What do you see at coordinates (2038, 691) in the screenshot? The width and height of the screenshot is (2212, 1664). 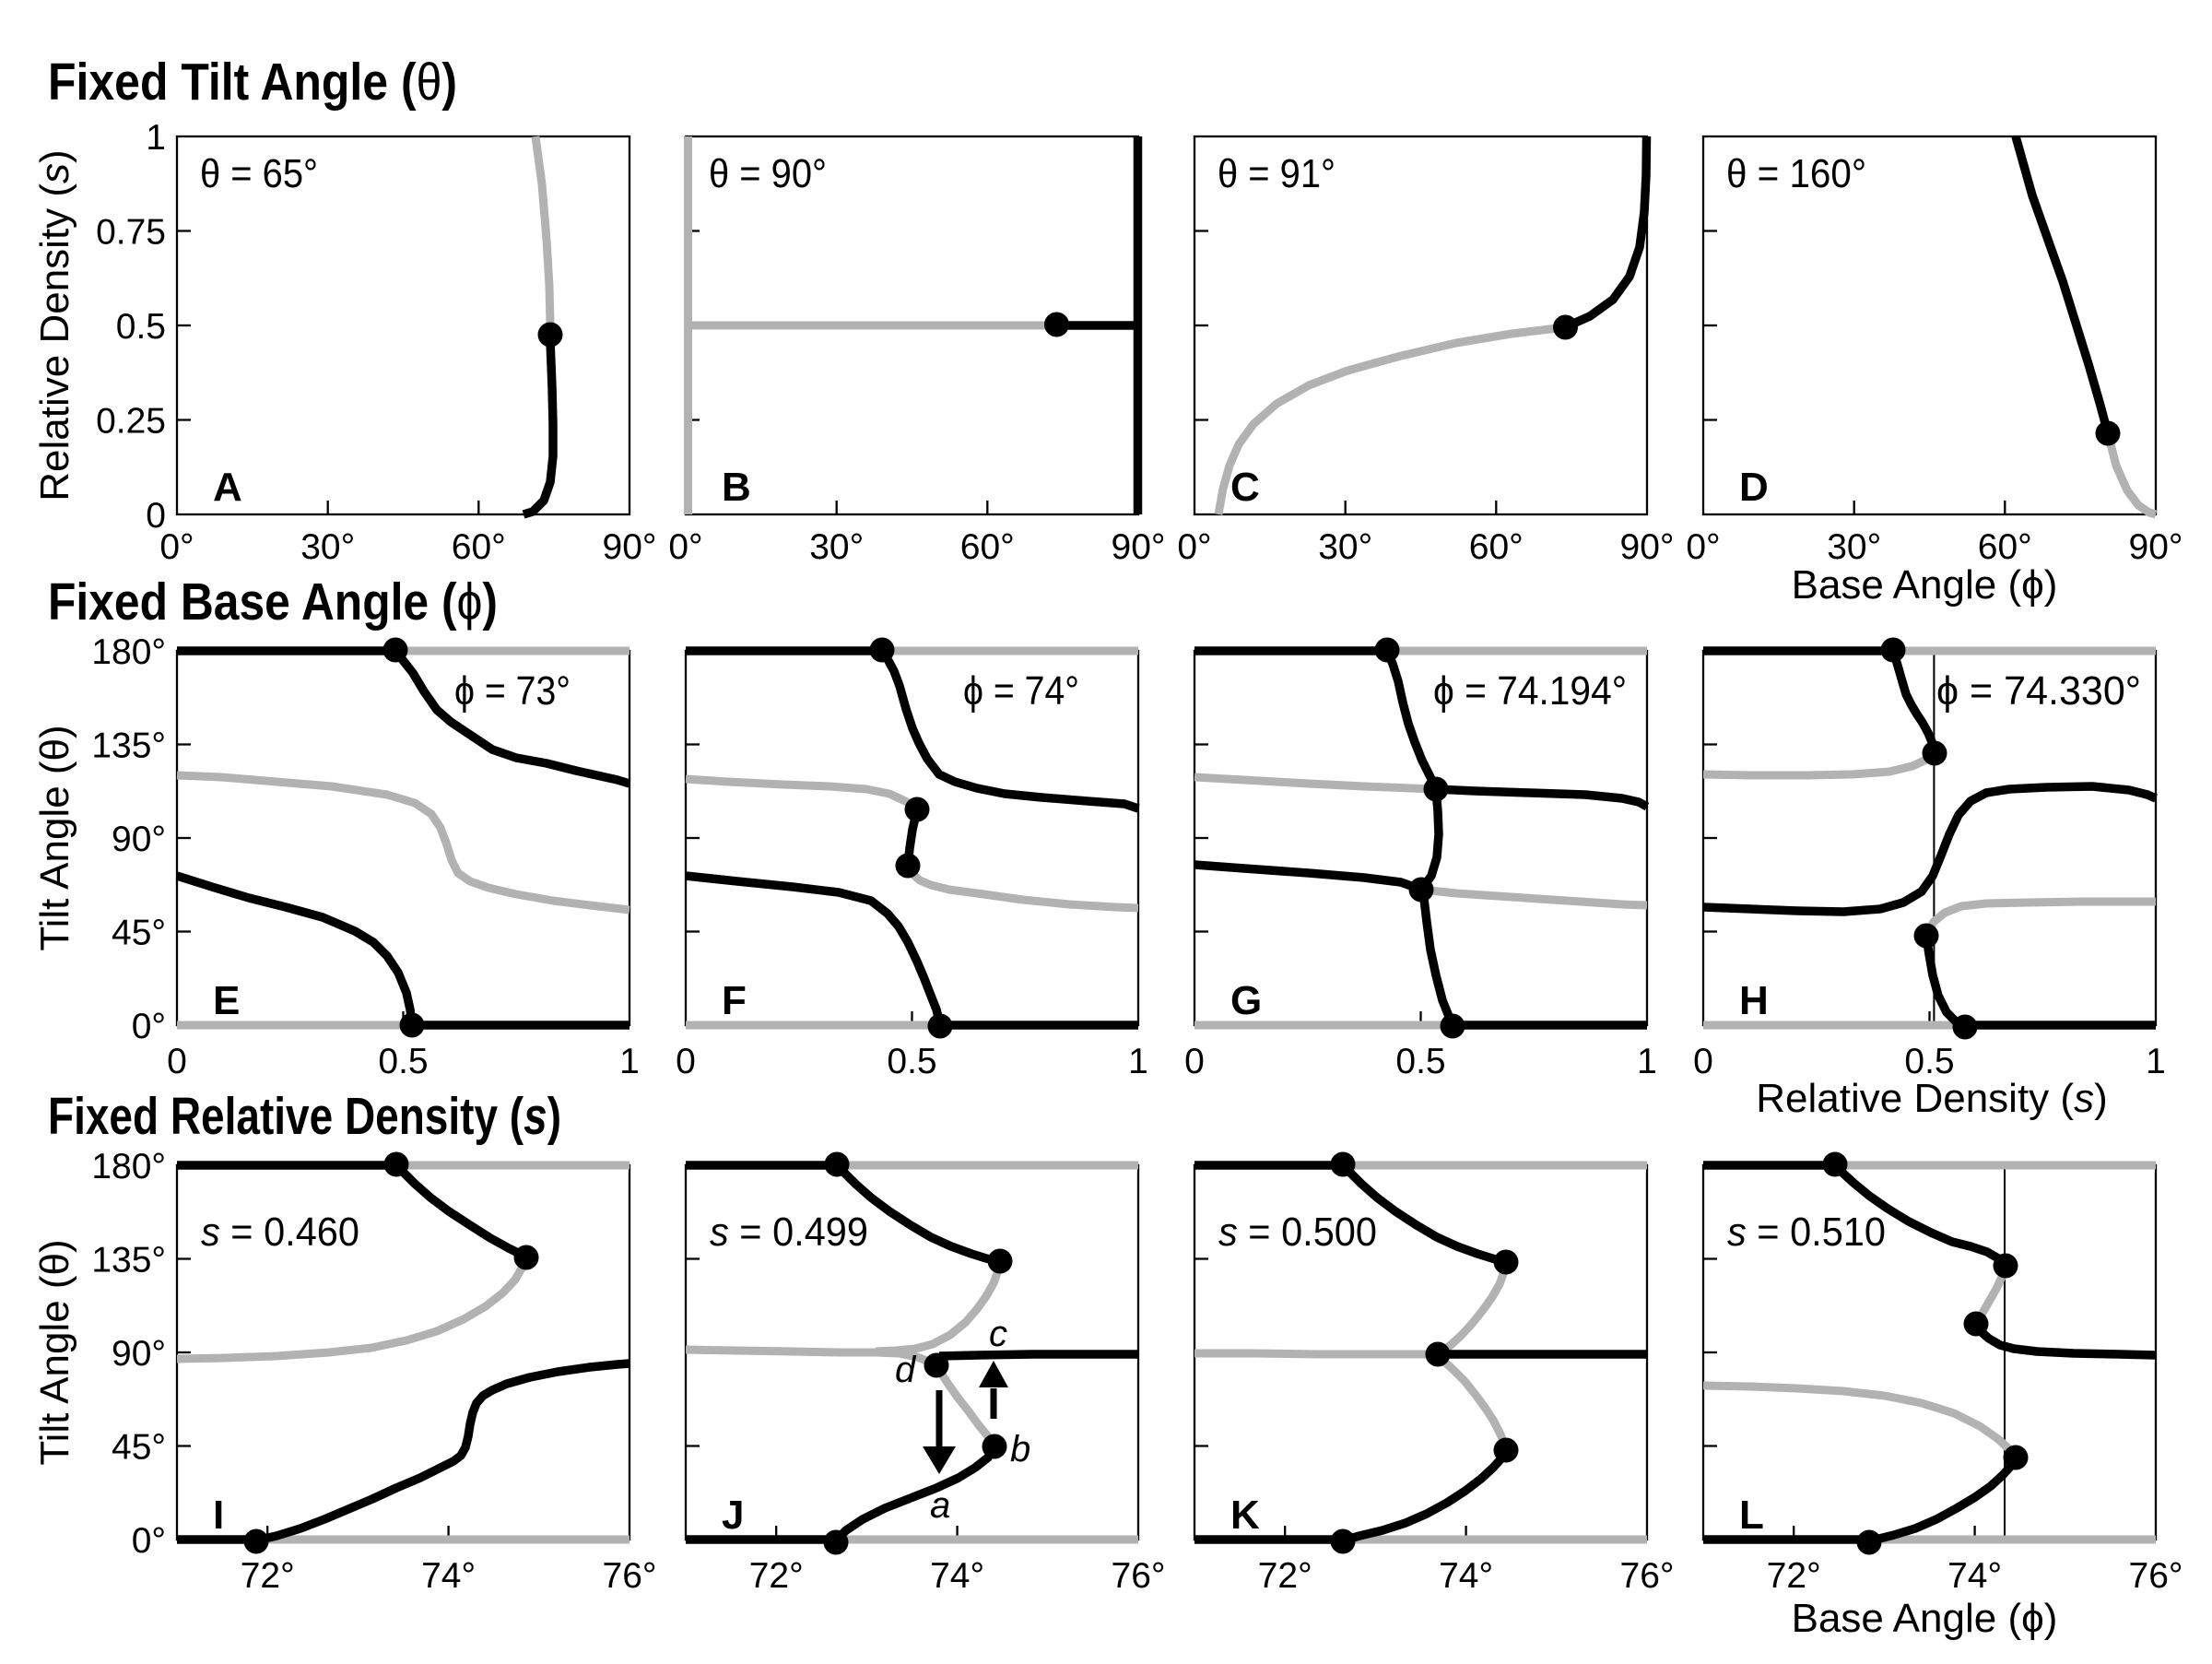 I see `svg-text: ϕ = 74.330°` at bounding box center [2038, 691].